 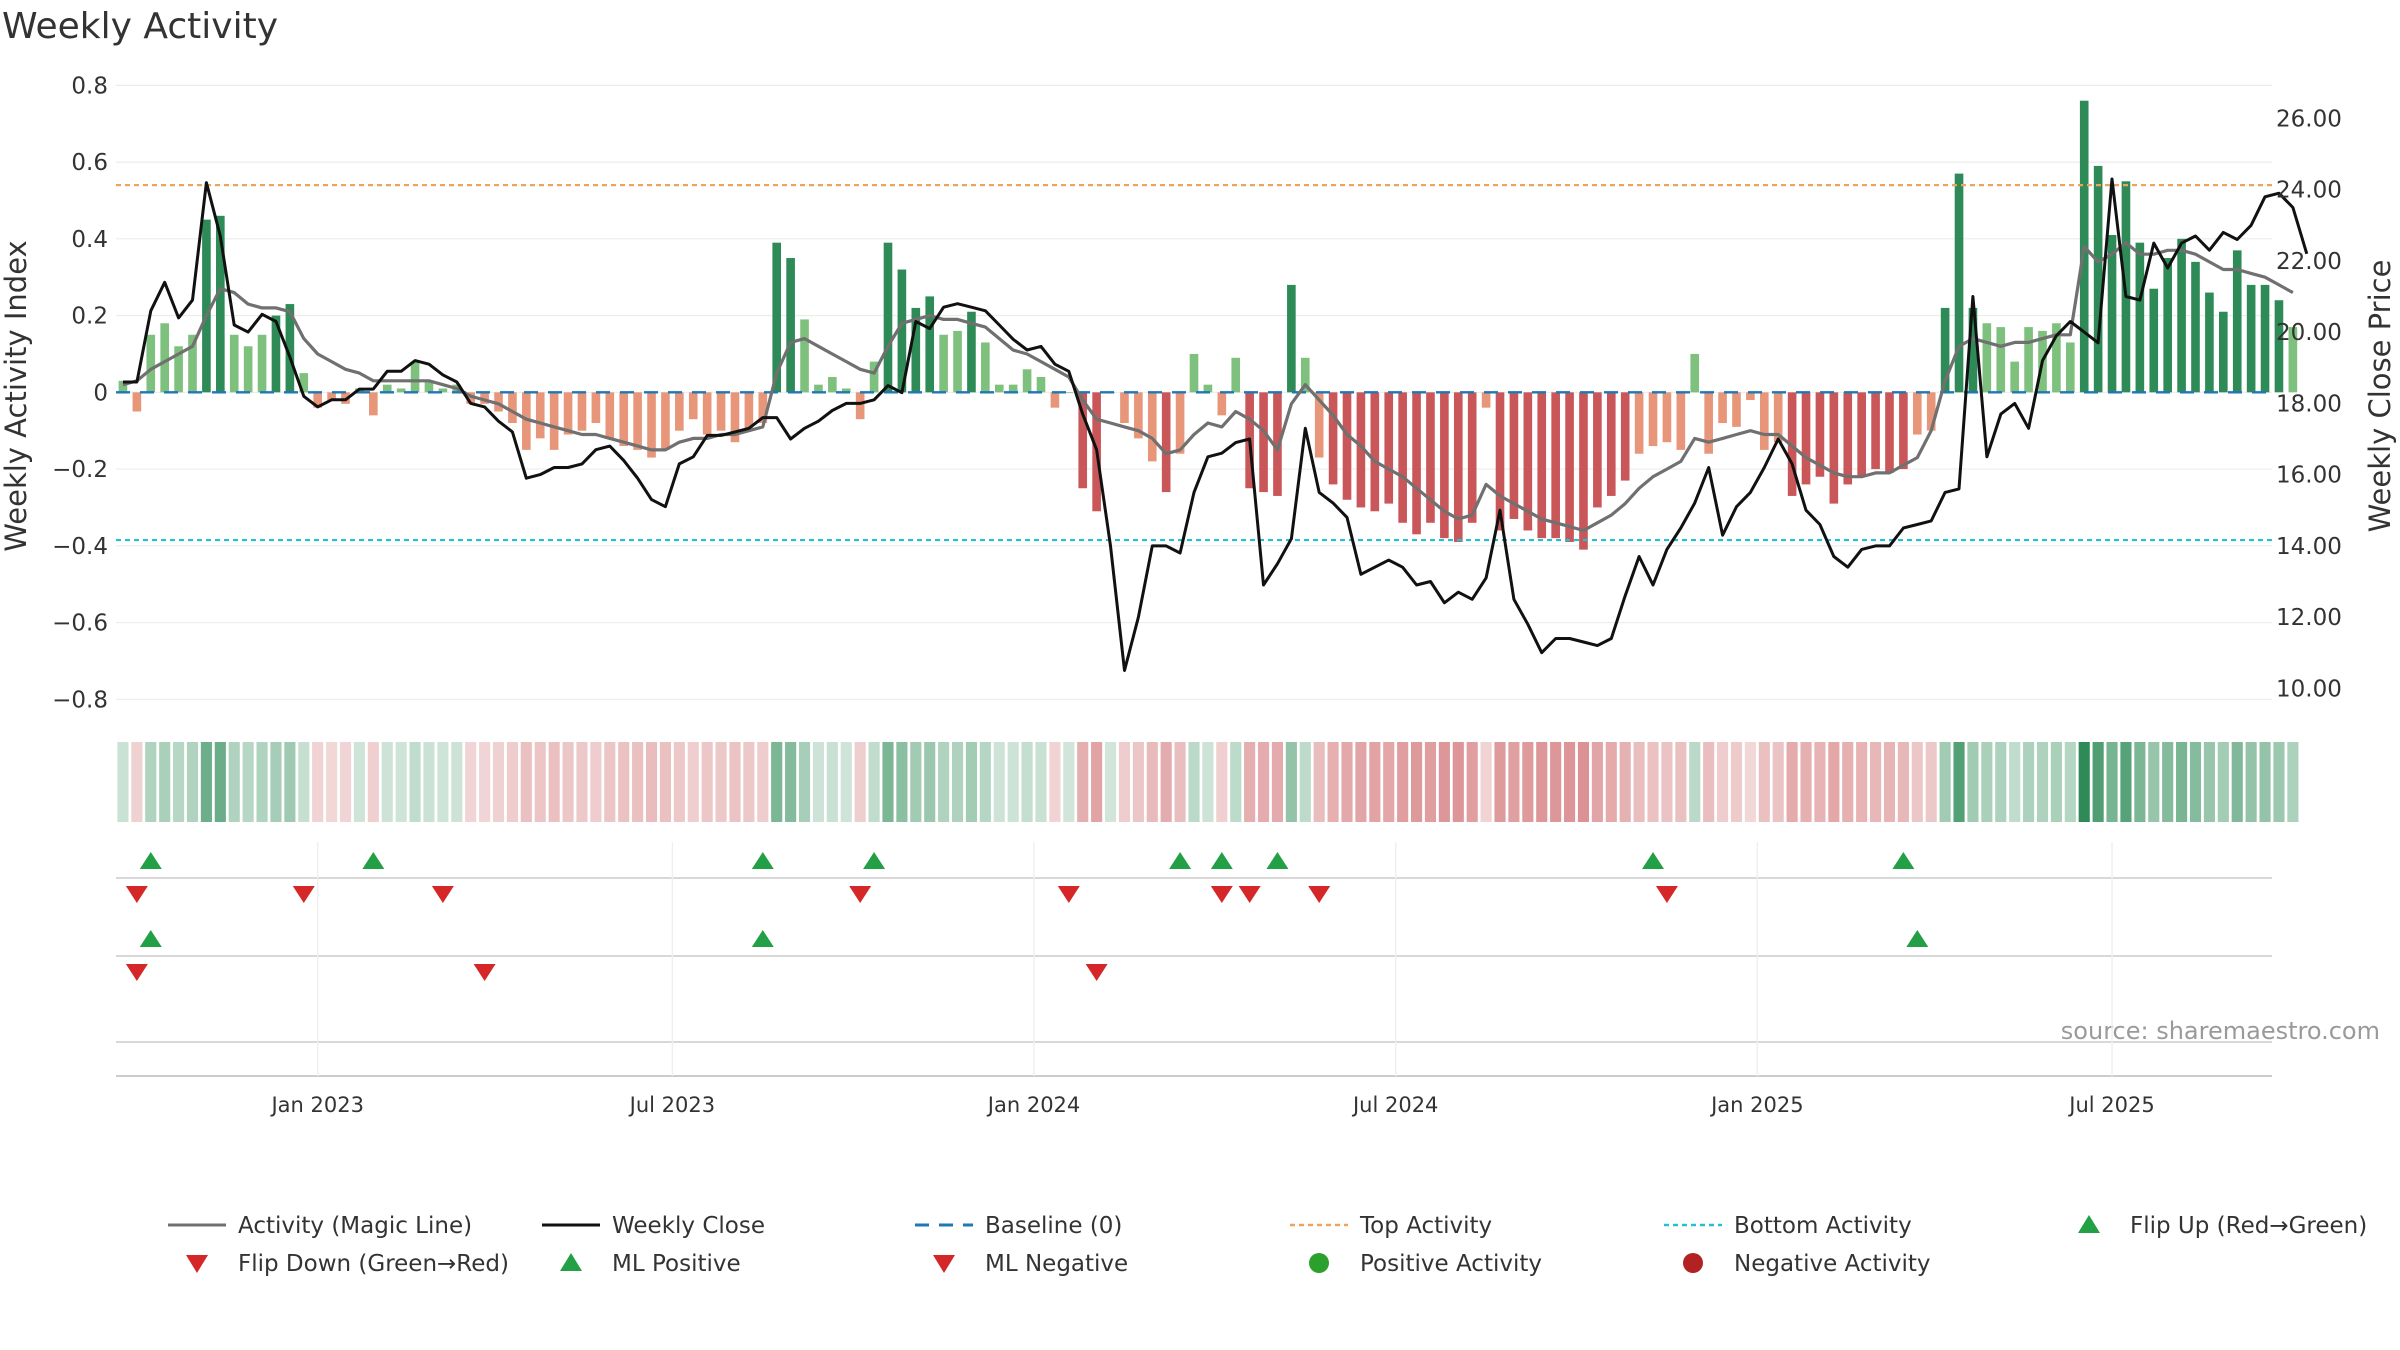 I want to click on left-tick-label: −0.8, so click(x=80, y=700).